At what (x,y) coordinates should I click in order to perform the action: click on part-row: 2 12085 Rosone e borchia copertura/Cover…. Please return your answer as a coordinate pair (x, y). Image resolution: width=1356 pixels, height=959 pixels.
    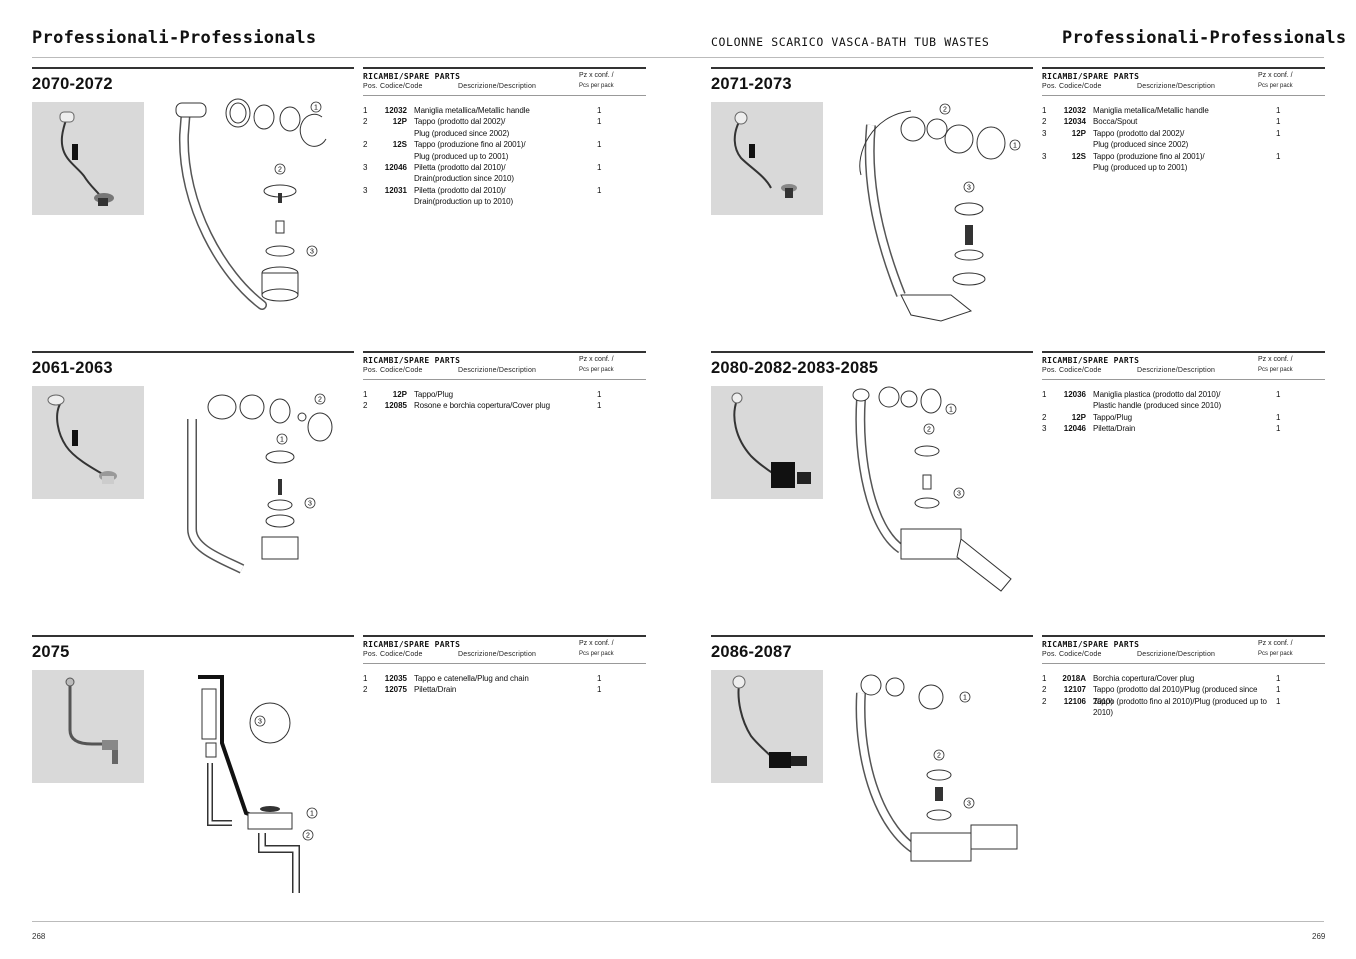
    Looking at the image, I should click on (504, 405).